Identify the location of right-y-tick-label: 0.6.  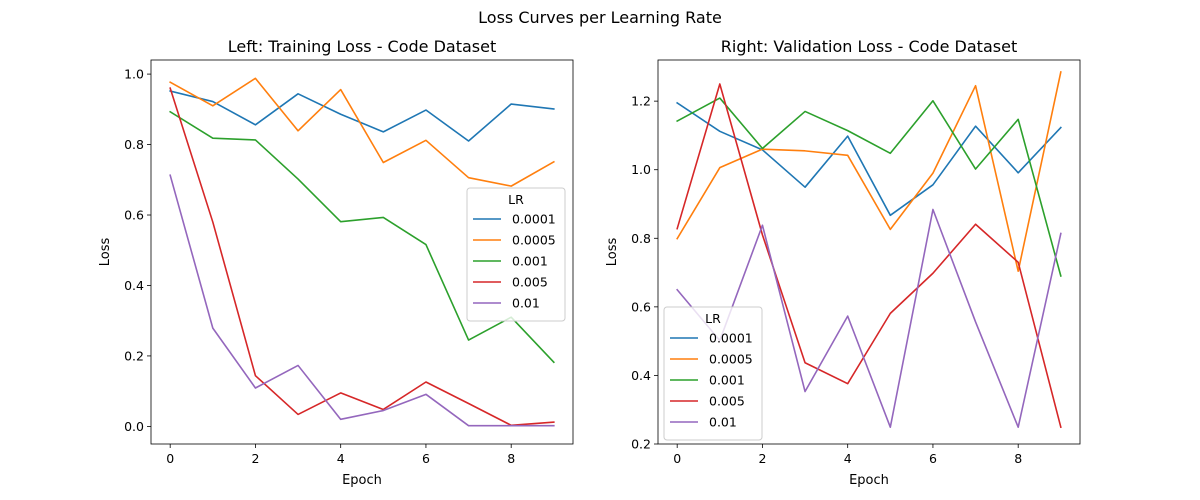
(641, 306).